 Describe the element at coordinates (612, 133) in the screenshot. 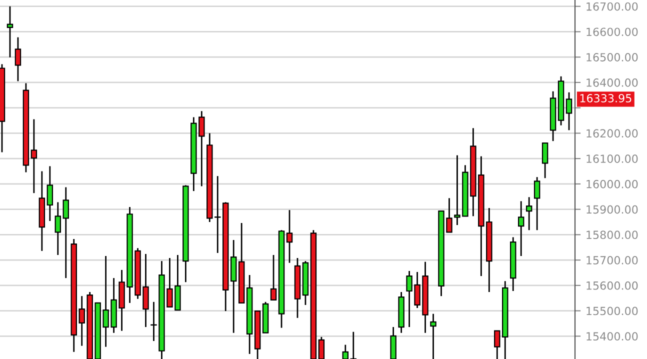

I see `y-tick-label: 16200.00` at that location.